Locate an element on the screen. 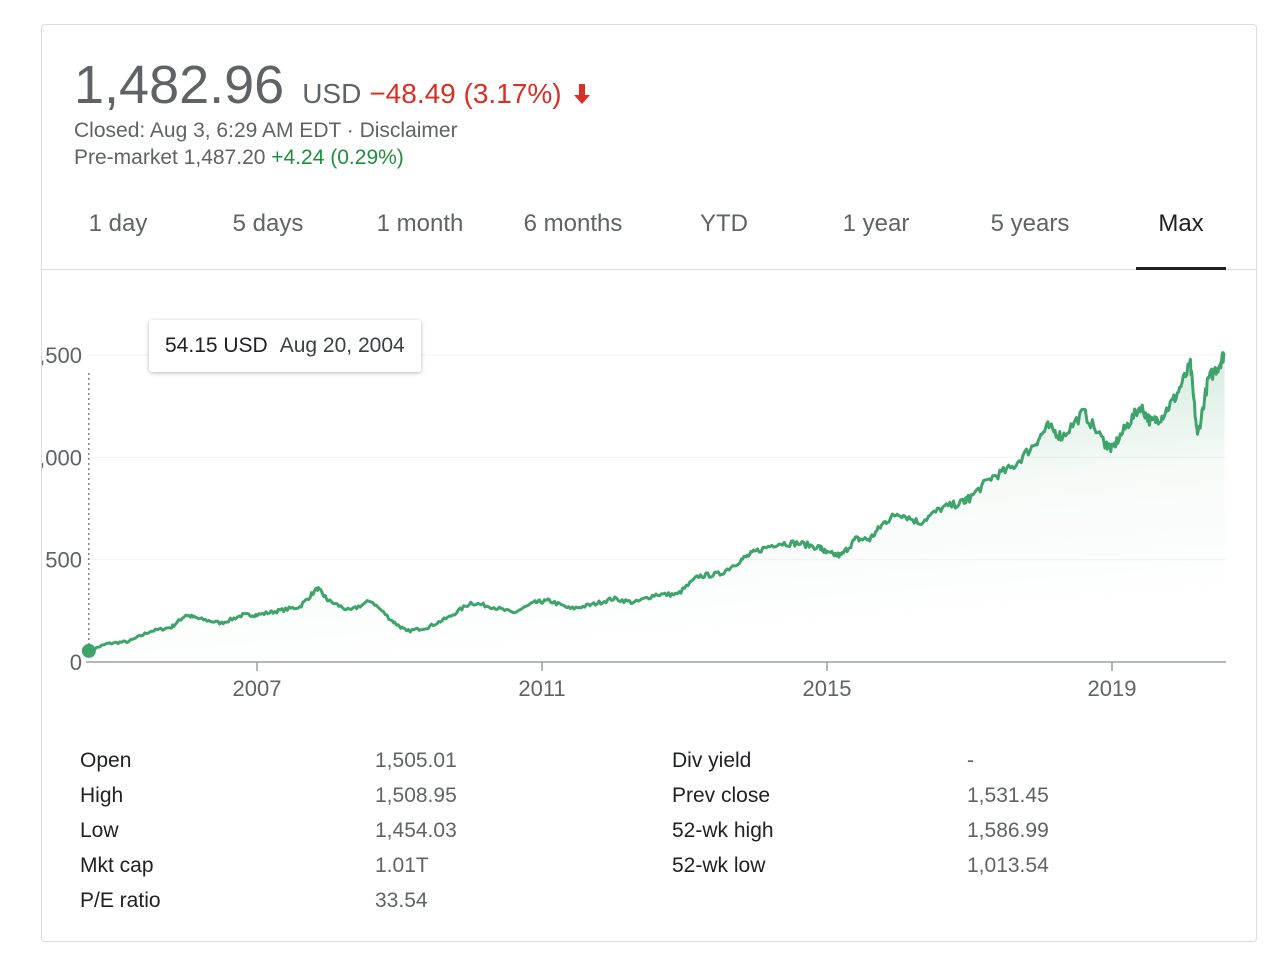 The width and height of the screenshot is (1280, 963). tab-ytd: YTD is located at coordinates (724, 223).